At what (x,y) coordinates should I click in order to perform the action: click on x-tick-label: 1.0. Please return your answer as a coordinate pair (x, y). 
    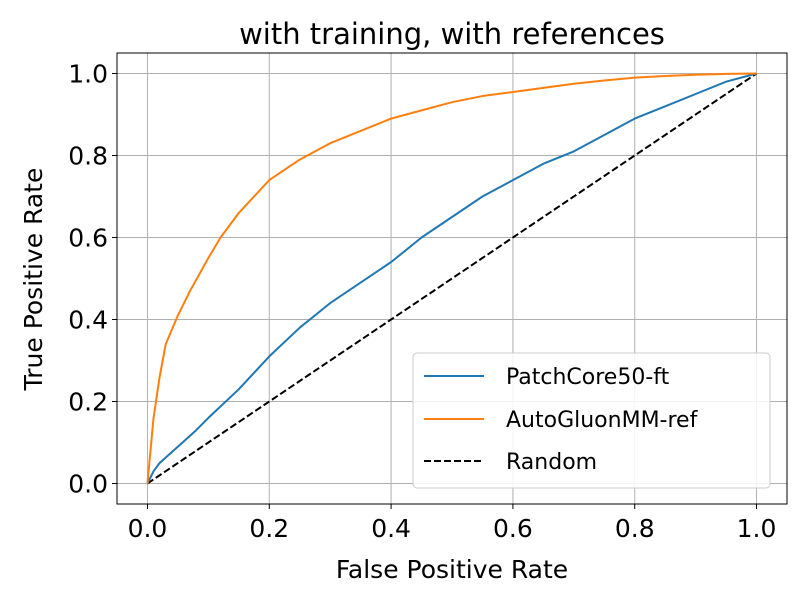
    Looking at the image, I should click on (757, 528).